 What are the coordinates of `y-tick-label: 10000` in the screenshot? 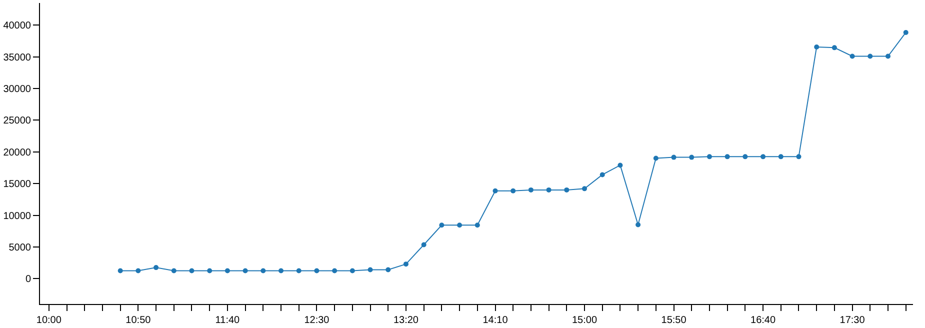 It's located at (17, 216).